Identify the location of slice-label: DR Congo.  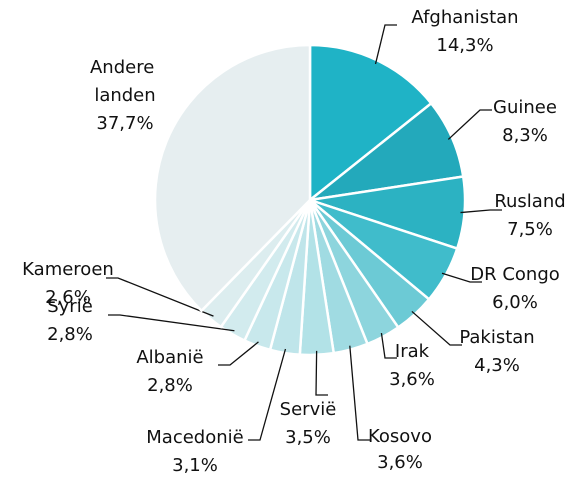
(515, 274).